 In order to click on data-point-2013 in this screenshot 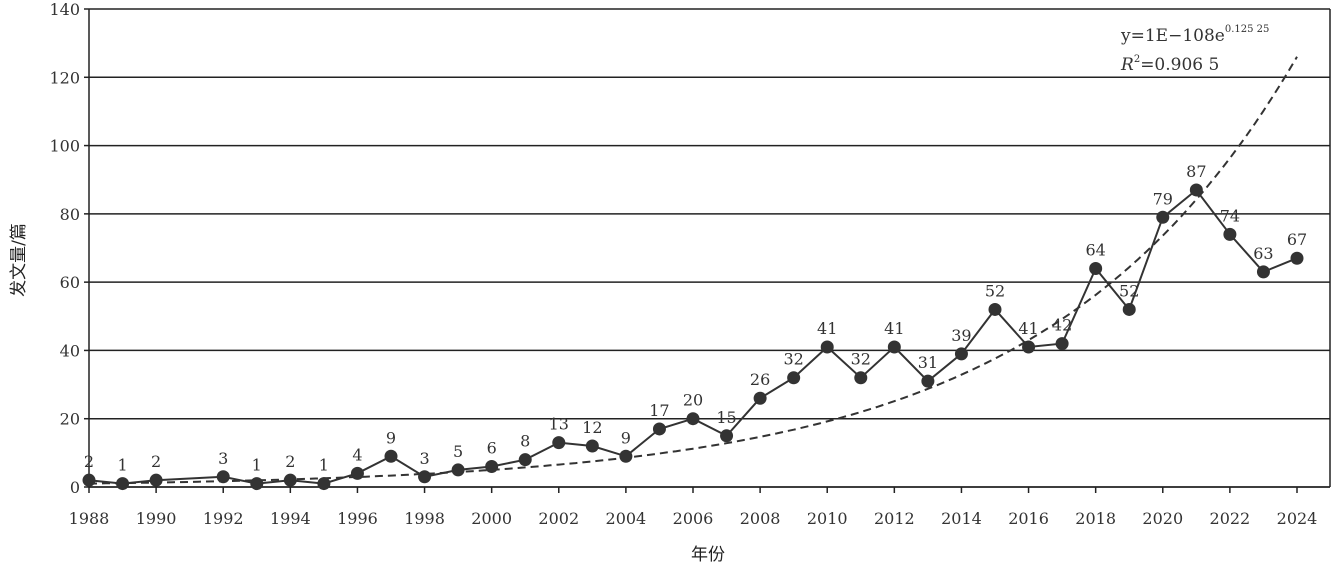, I will do `click(928, 381)`.